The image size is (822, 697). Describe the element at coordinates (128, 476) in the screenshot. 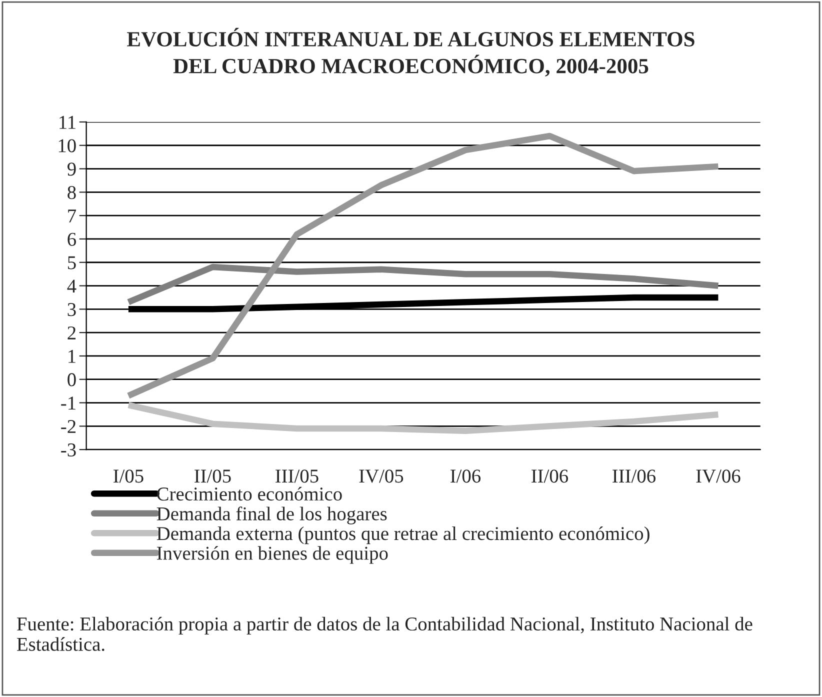

I see `x-tick-label: I/05` at that location.